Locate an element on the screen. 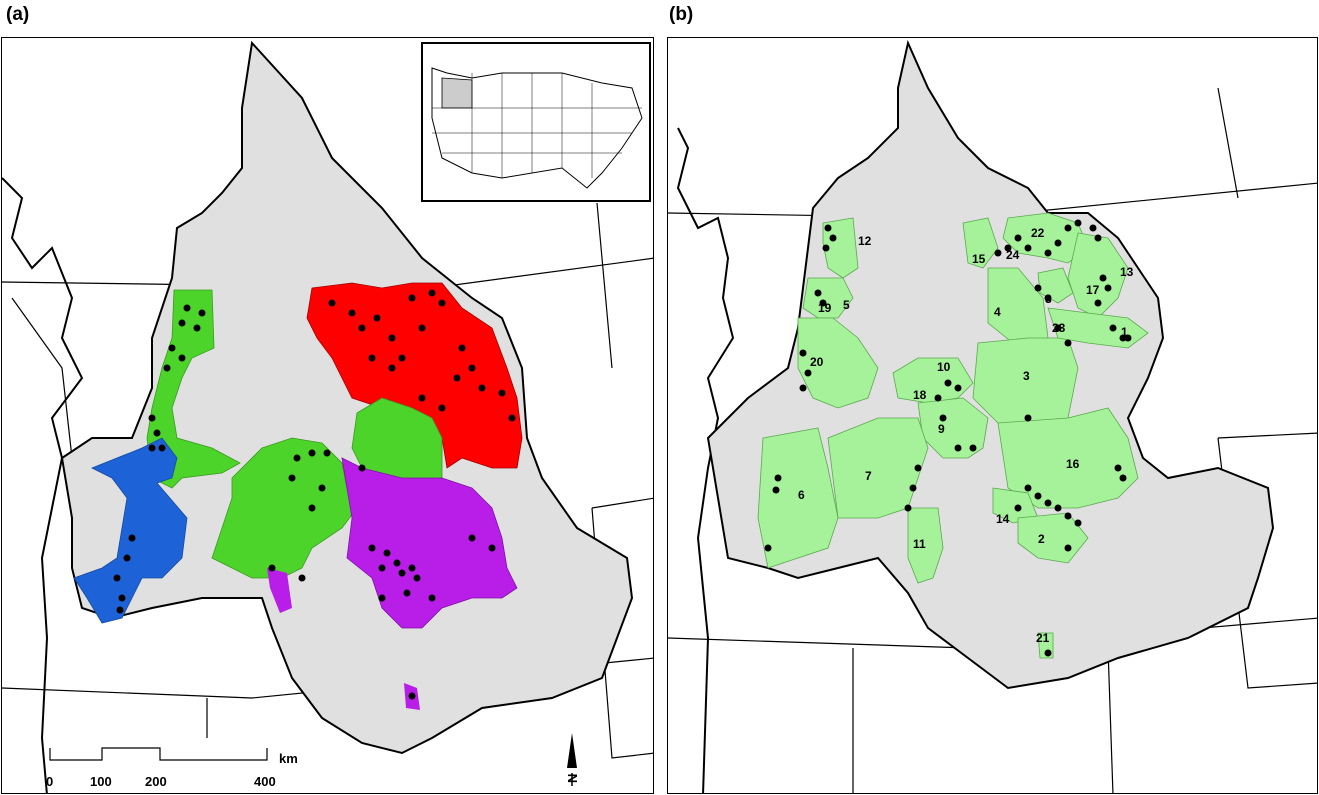  north-arrow-label: N is located at coordinates (572, 778).